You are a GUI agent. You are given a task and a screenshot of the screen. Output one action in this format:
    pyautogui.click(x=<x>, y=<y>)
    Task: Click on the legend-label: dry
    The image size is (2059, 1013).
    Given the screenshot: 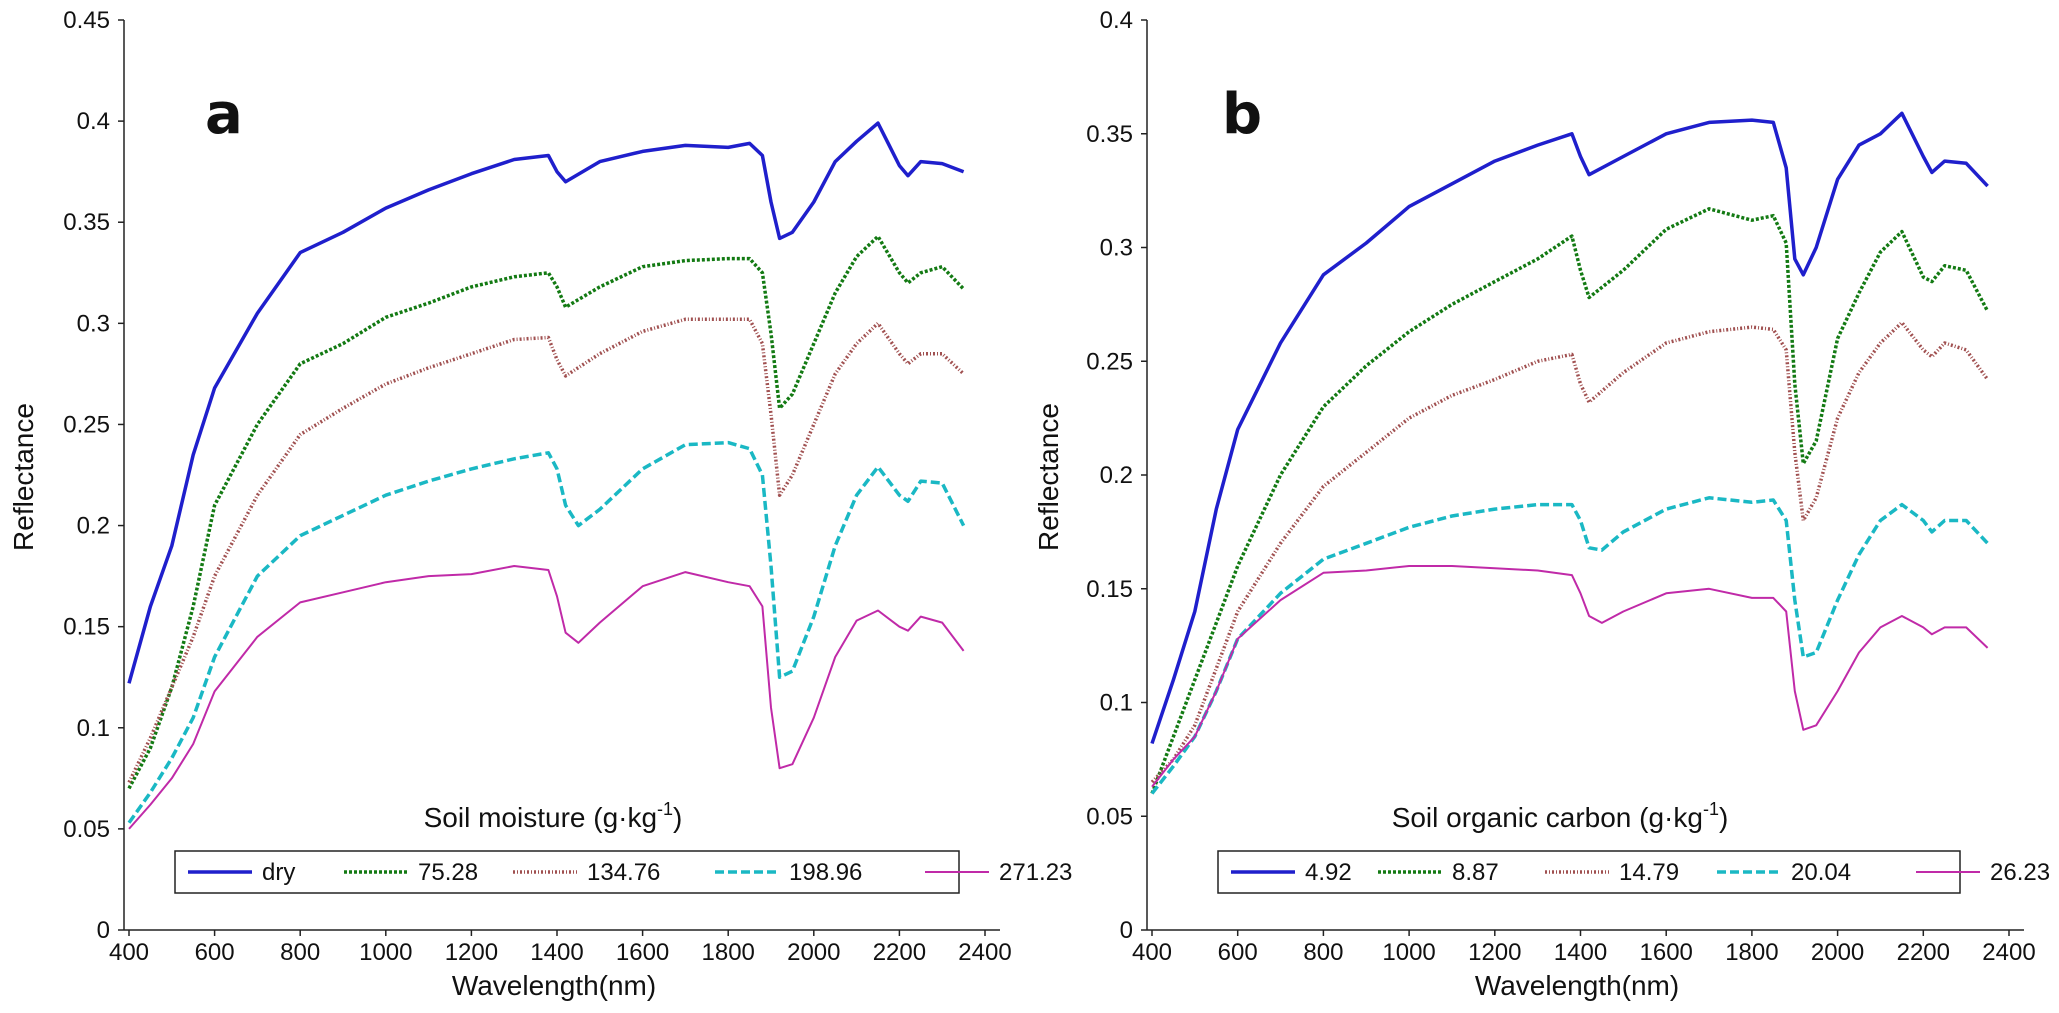 What is the action you would take?
    pyautogui.click(x=278, y=872)
    